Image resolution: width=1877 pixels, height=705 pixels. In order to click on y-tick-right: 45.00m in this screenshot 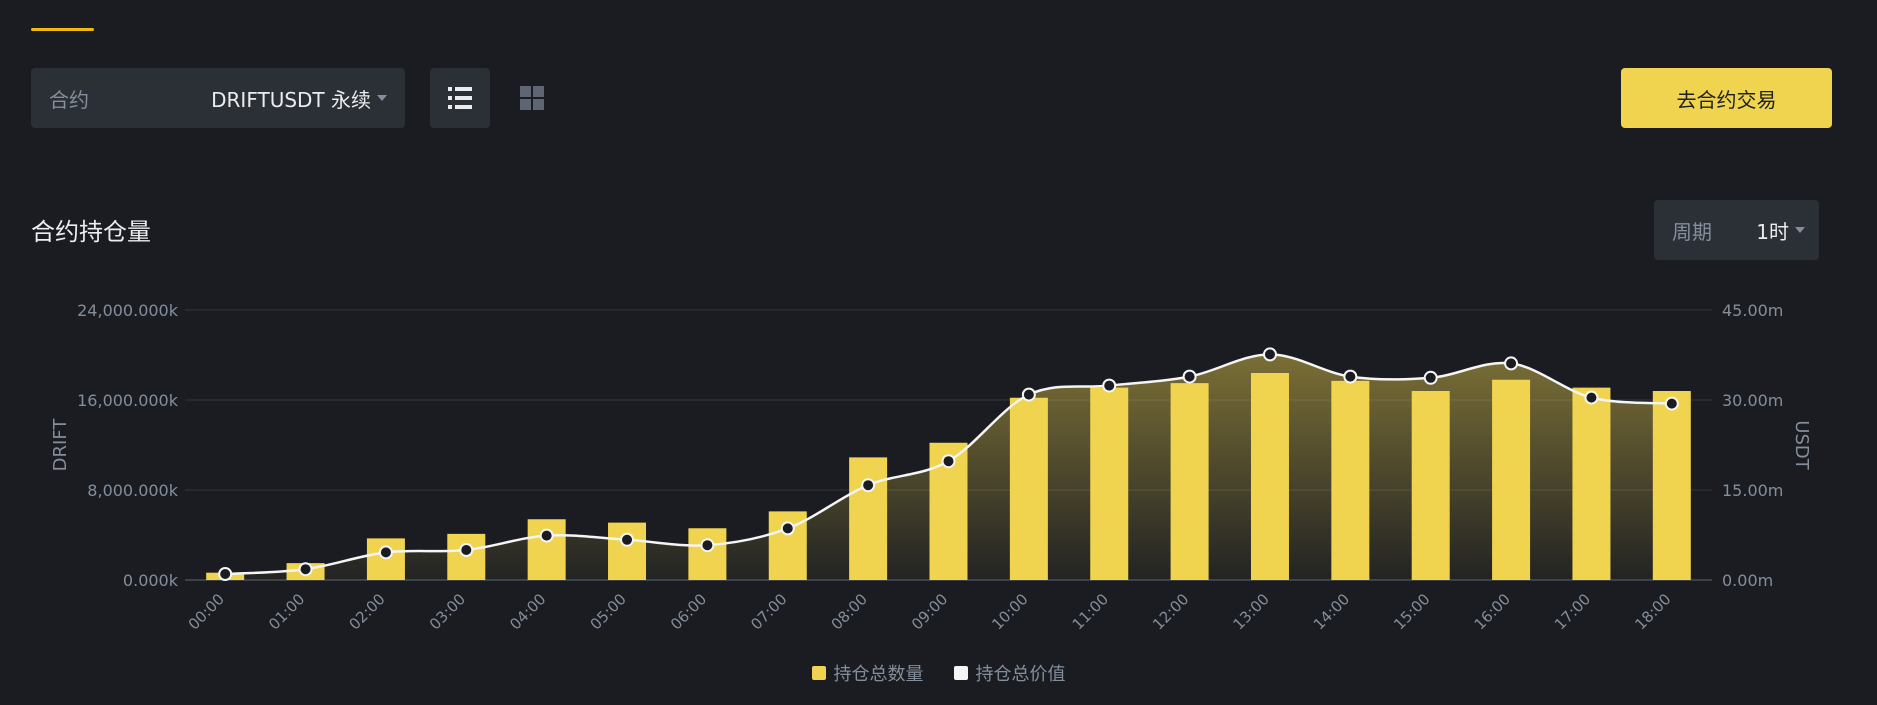, I will do `click(1752, 310)`.